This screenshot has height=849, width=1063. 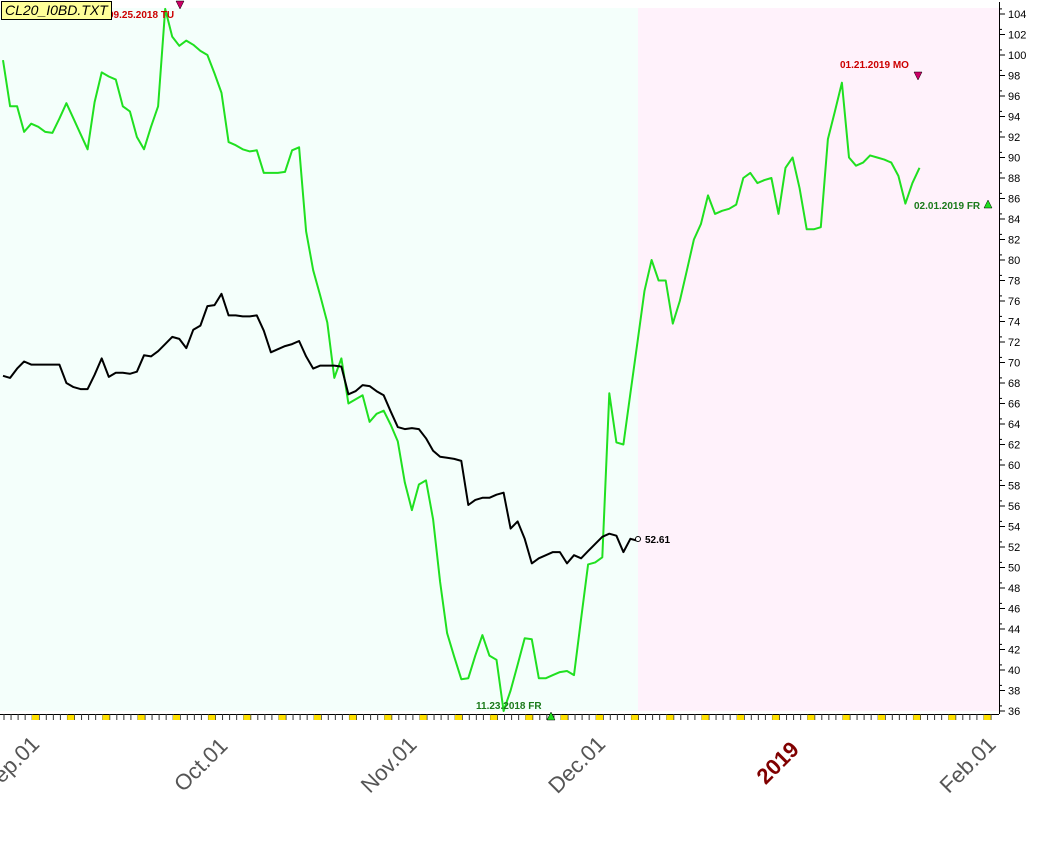 I want to click on y-tick-label: 36, so click(x=1014, y=712).